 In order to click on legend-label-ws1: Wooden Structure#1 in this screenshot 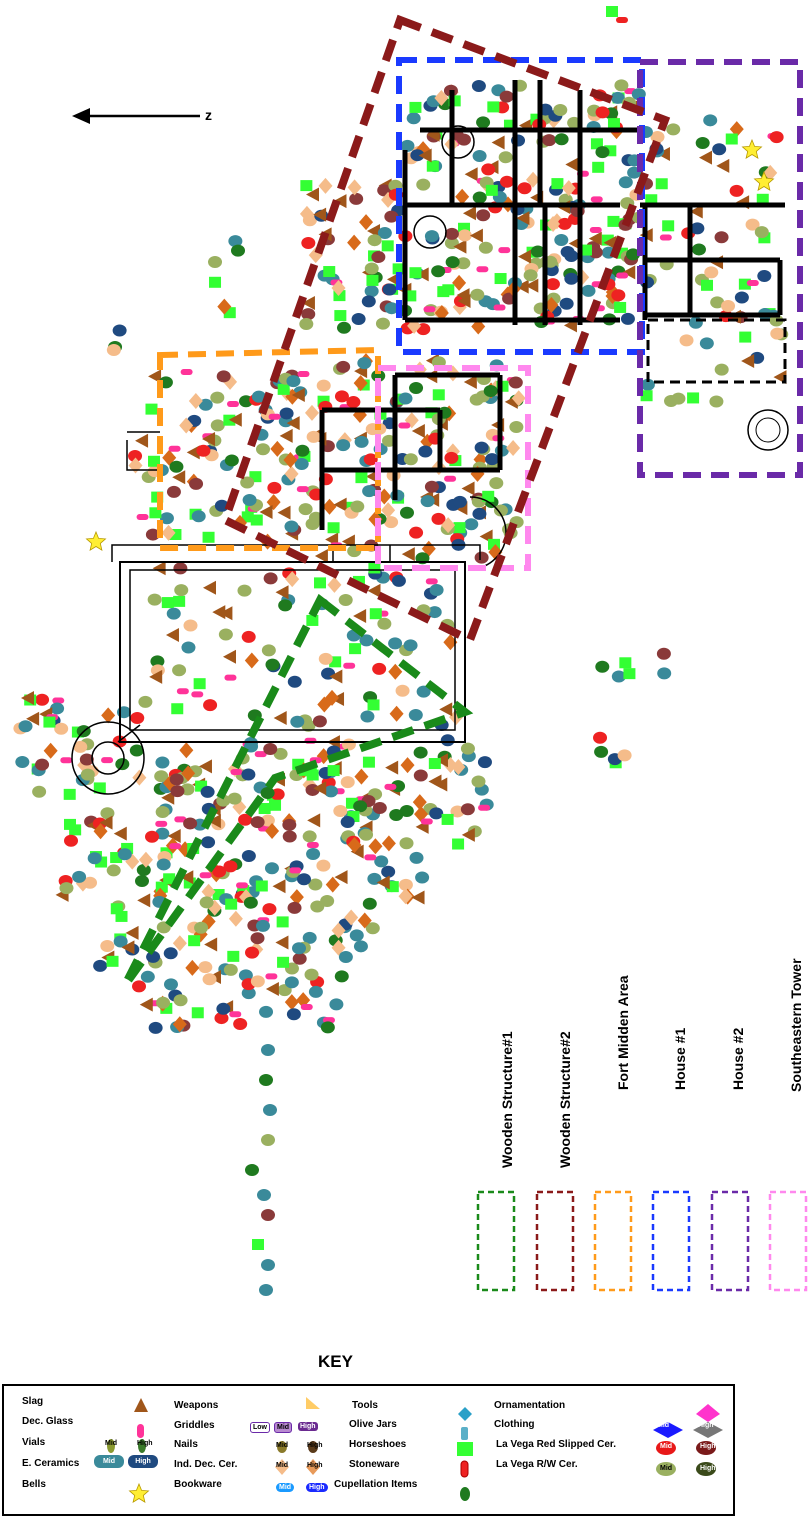, I will do `click(507, 1099)`.